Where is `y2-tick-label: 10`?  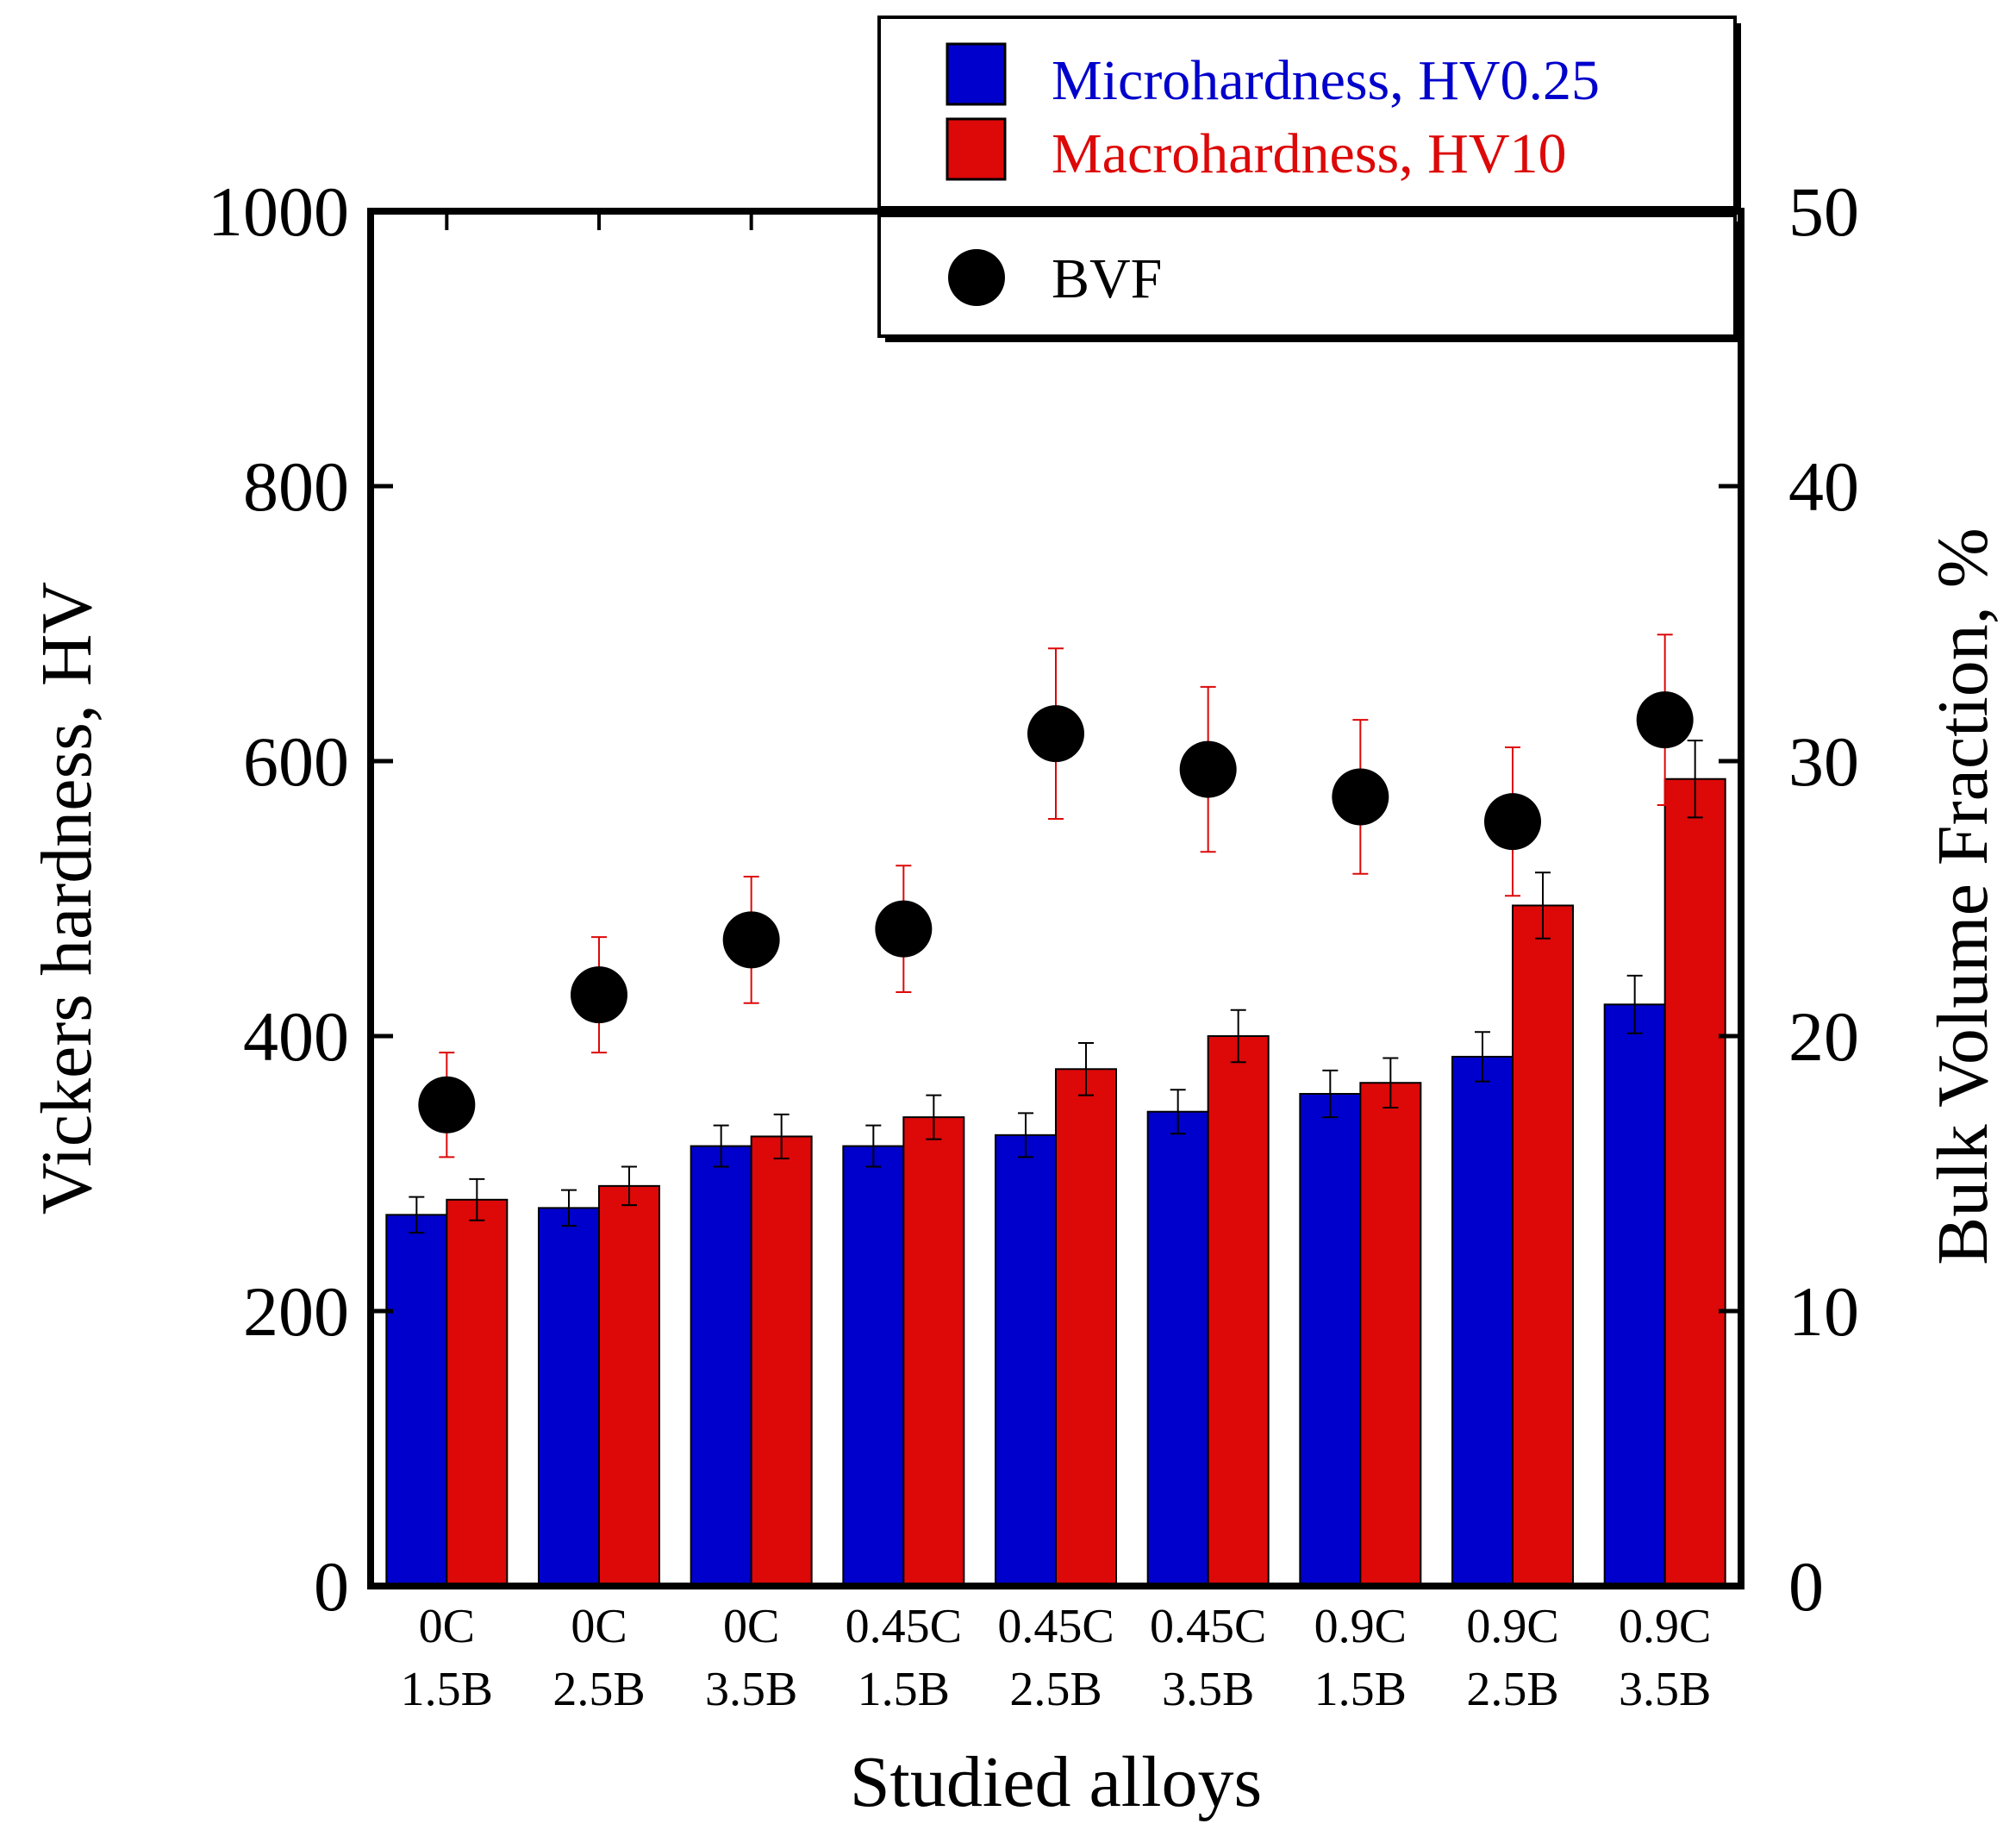 y2-tick-label: 10 is located at coordinates (1823, 1311).